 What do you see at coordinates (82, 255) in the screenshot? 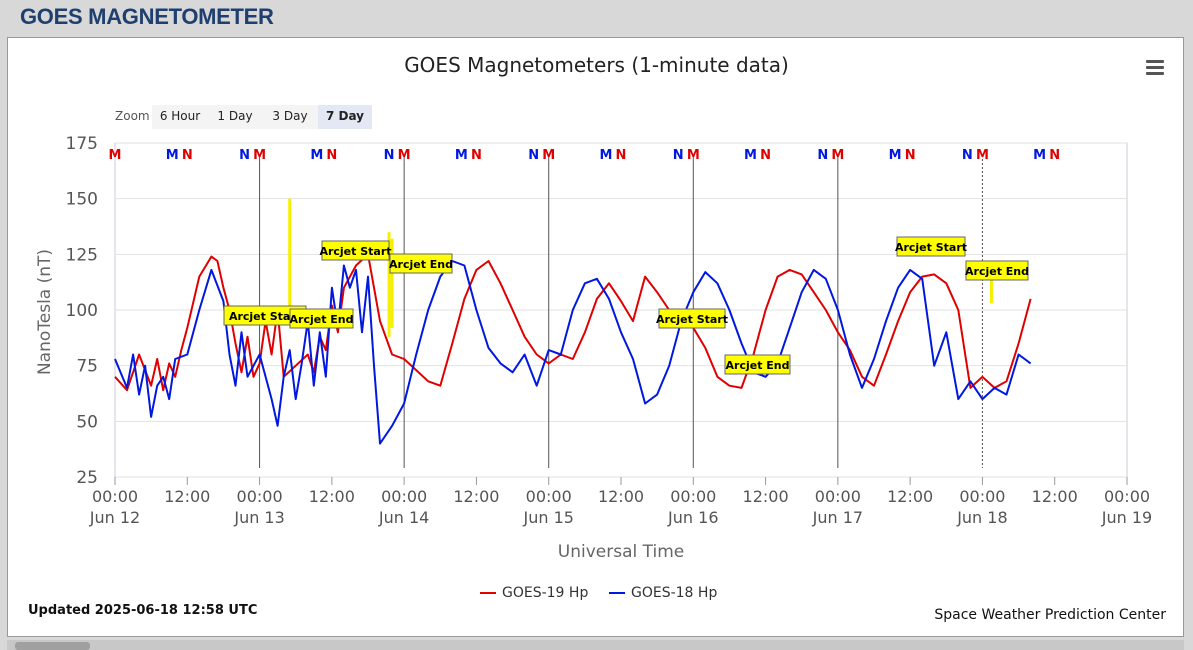
I see `y-tick-label: 125` at bounding box center [82, 255].